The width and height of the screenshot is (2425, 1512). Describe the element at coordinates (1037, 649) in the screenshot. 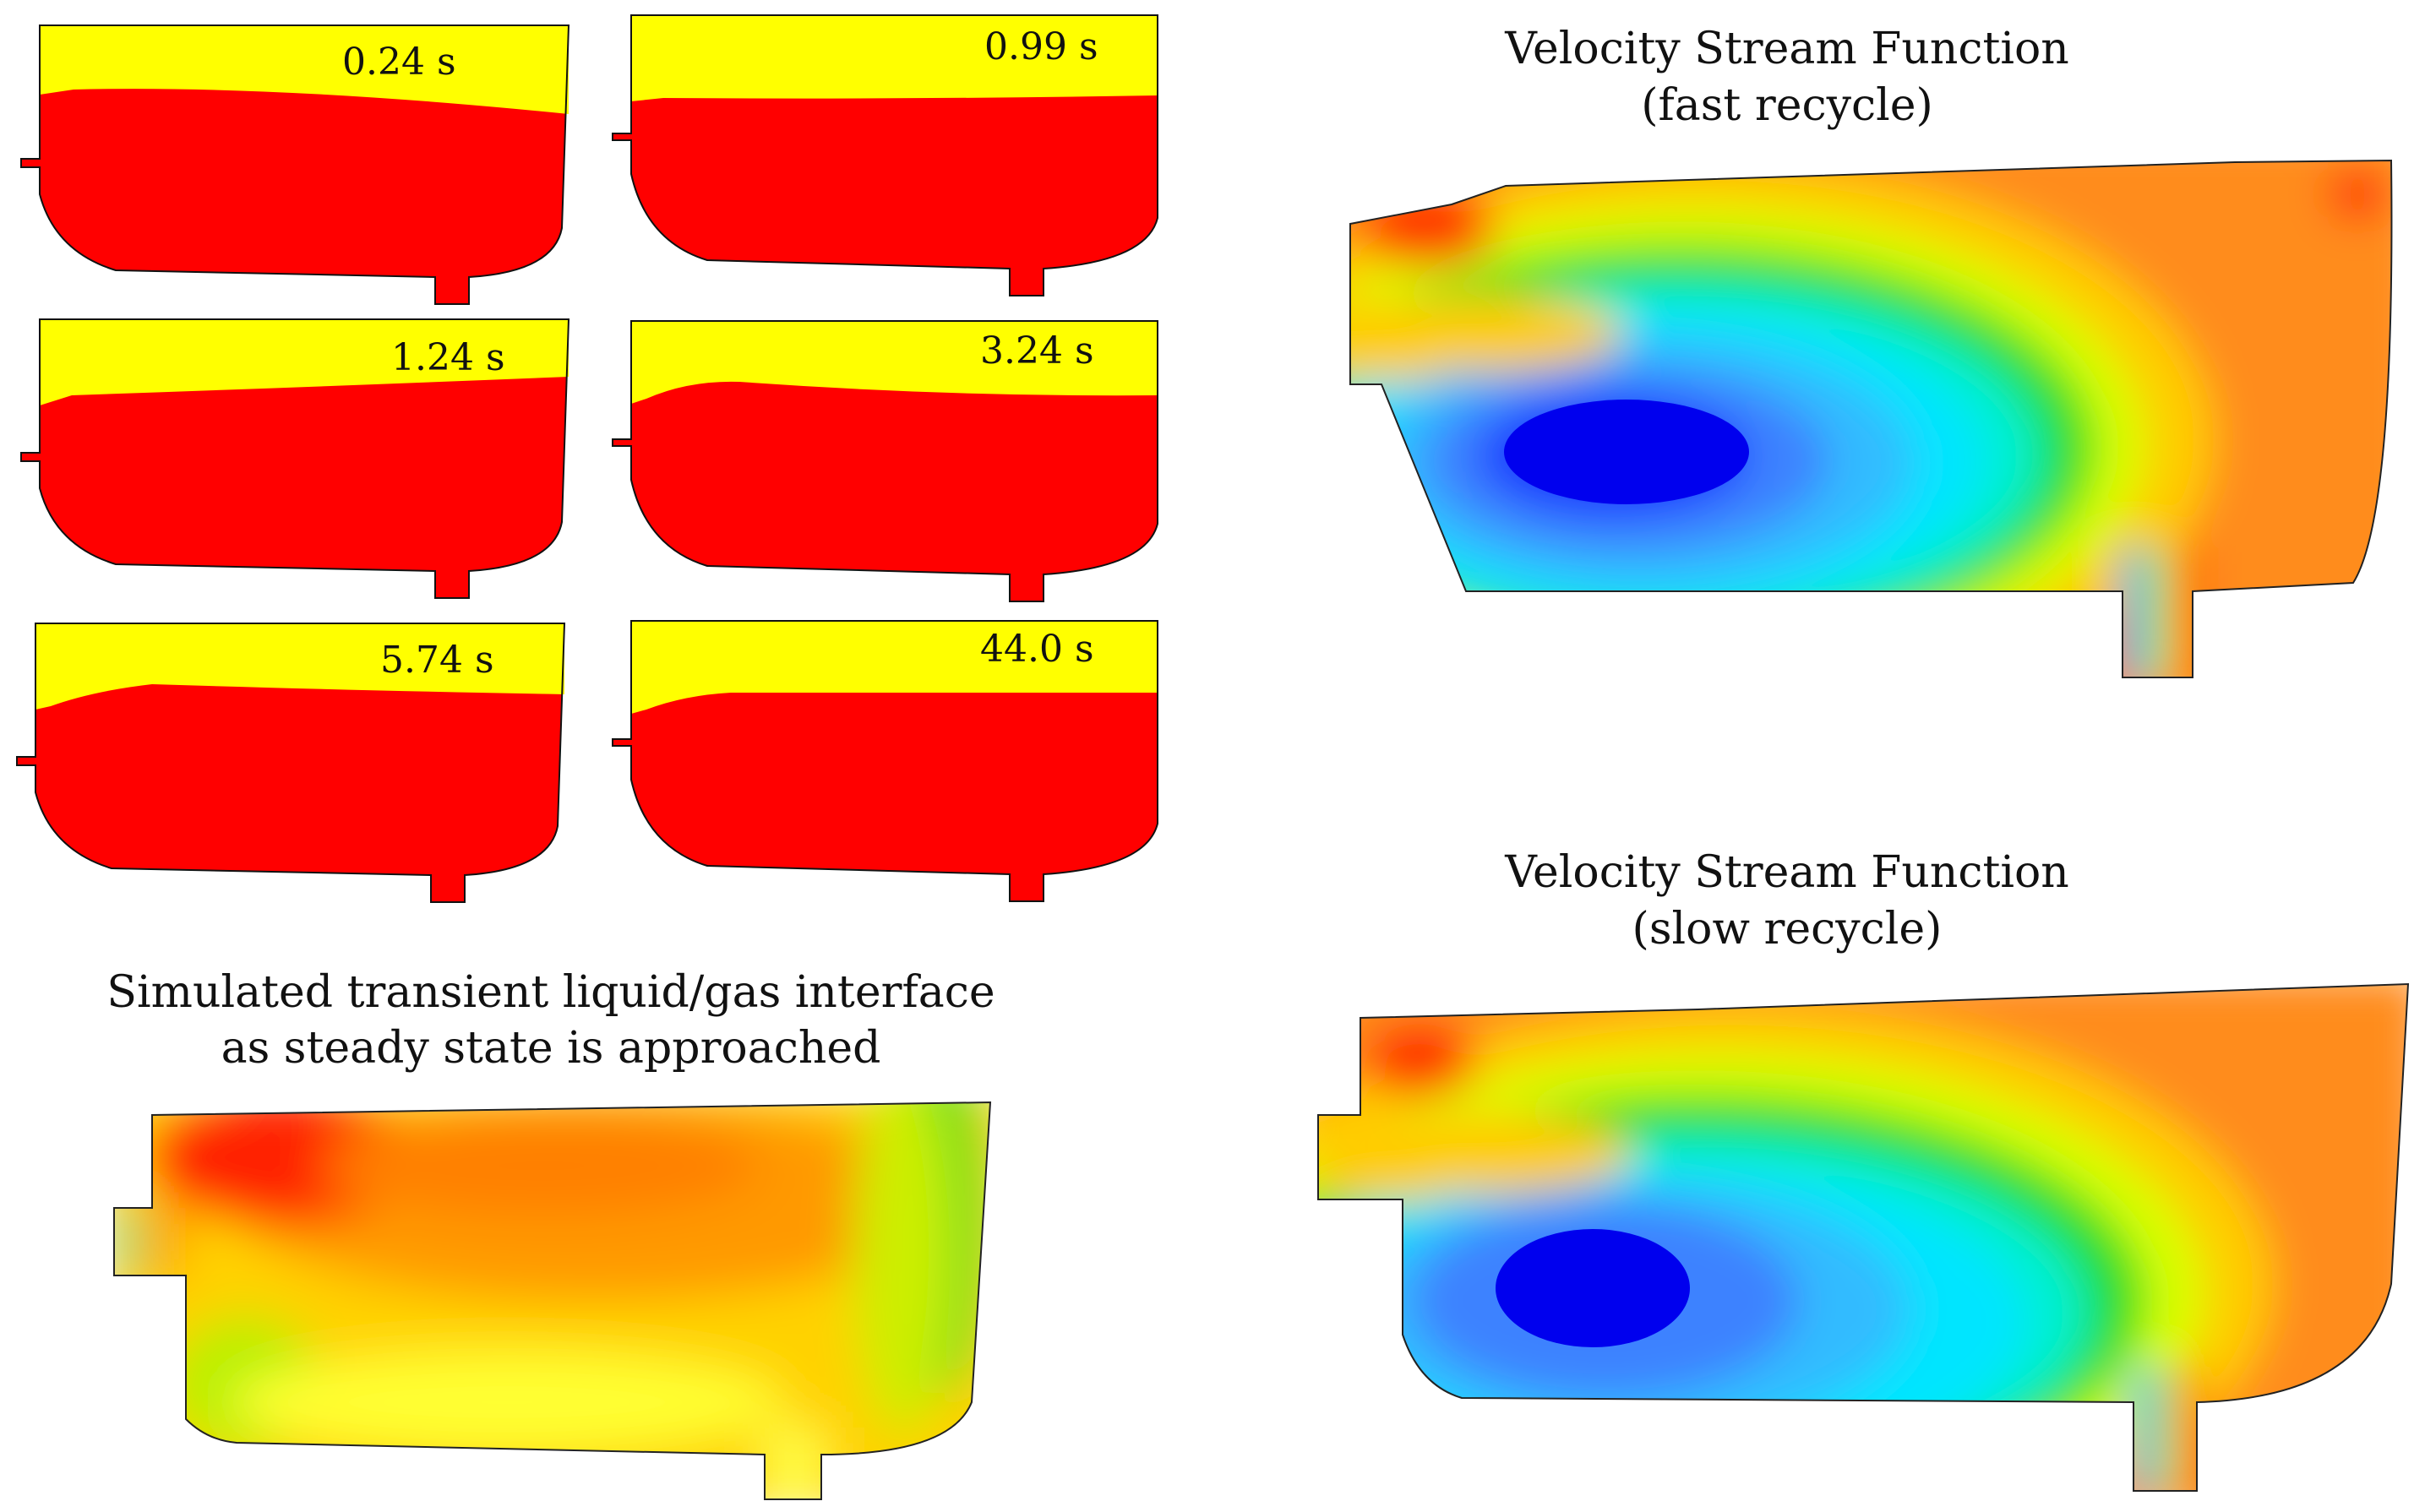

I see `time-label-6: 44.0 s` at that location.